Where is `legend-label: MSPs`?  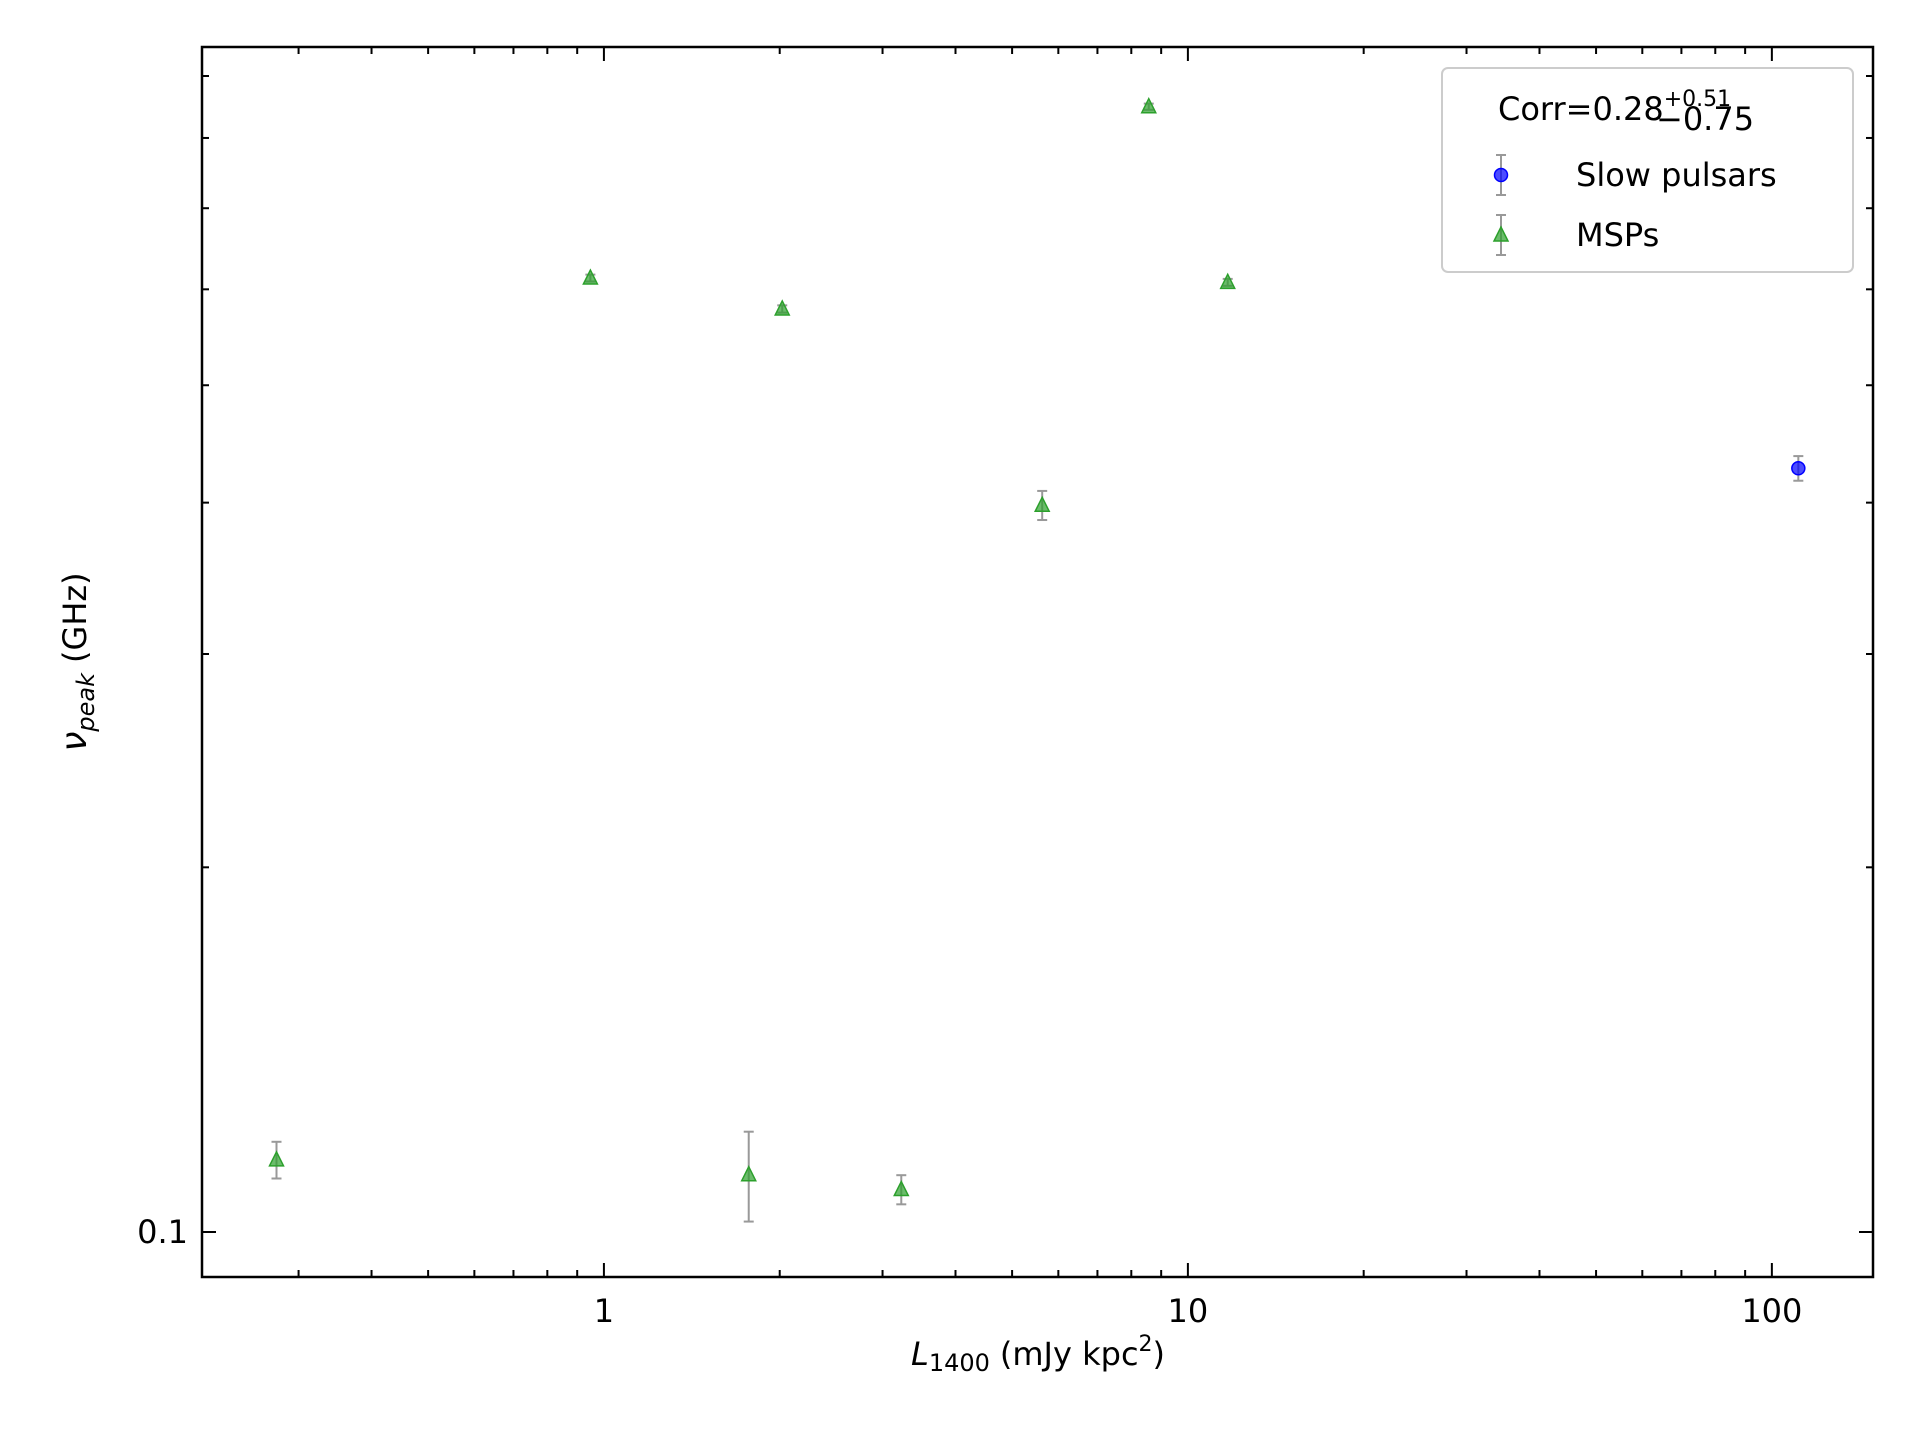
legend-label: MSPs is located at coordinates (1617, 235).